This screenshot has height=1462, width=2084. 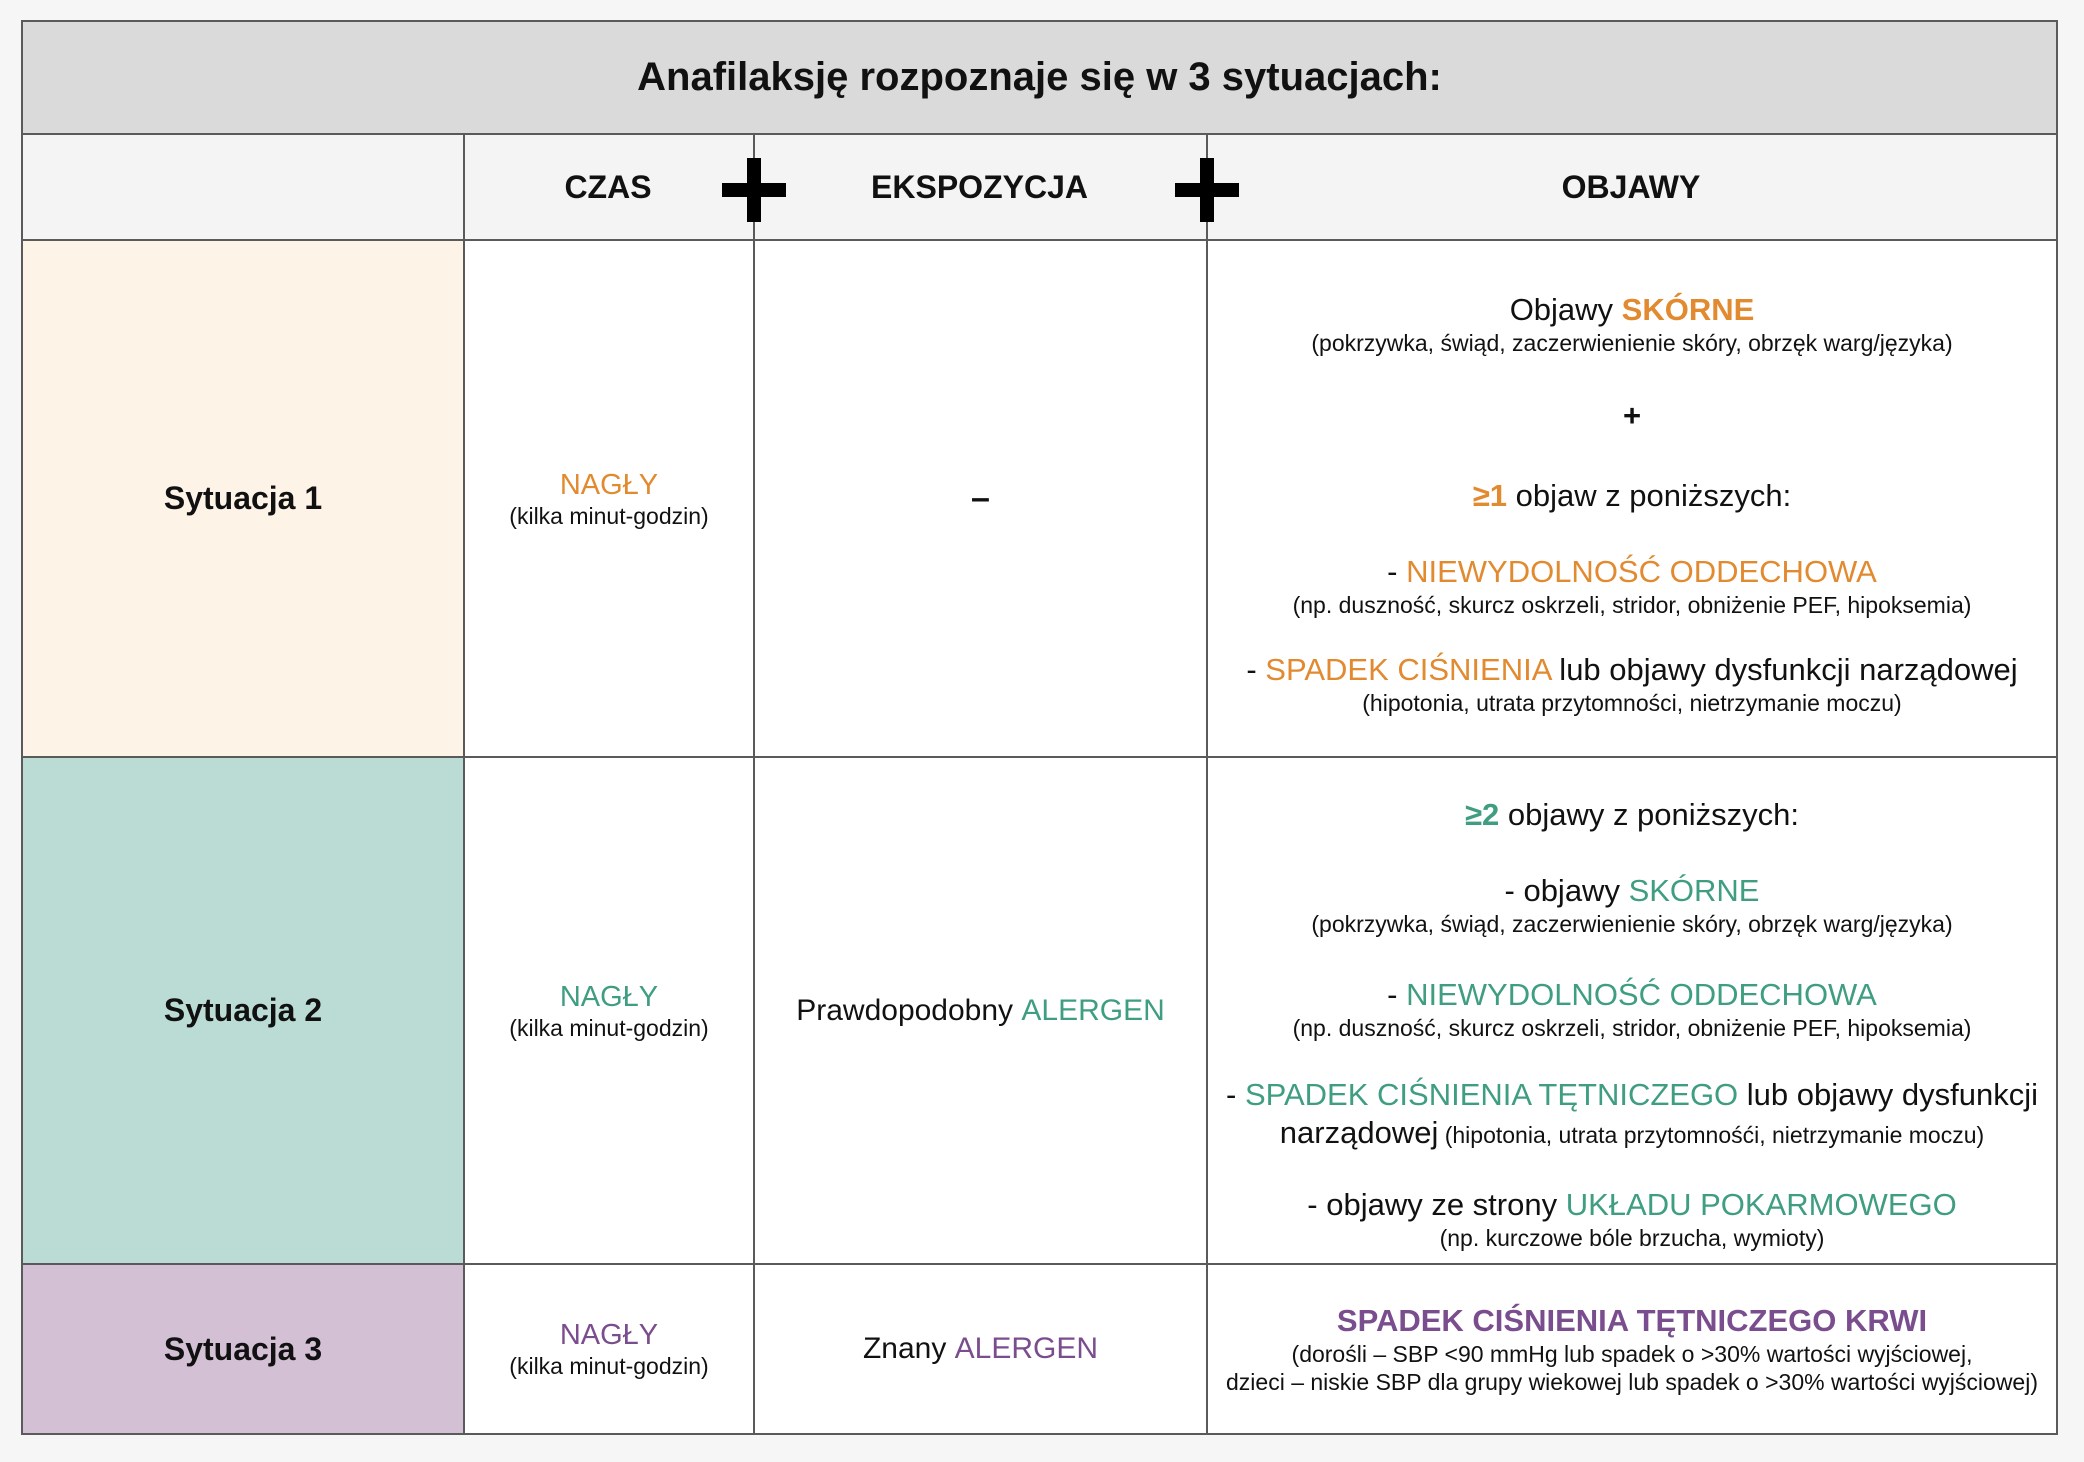 I want to click on row1-obj-l2a: ≥1, so click(x=1489, y=495).